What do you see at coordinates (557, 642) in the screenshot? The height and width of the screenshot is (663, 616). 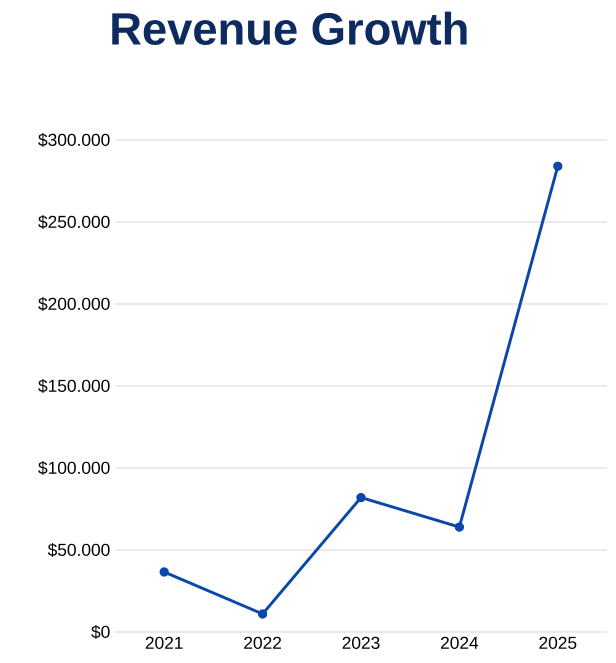 I see `x-tick-label: 2025` at bounding box center [557, 642].